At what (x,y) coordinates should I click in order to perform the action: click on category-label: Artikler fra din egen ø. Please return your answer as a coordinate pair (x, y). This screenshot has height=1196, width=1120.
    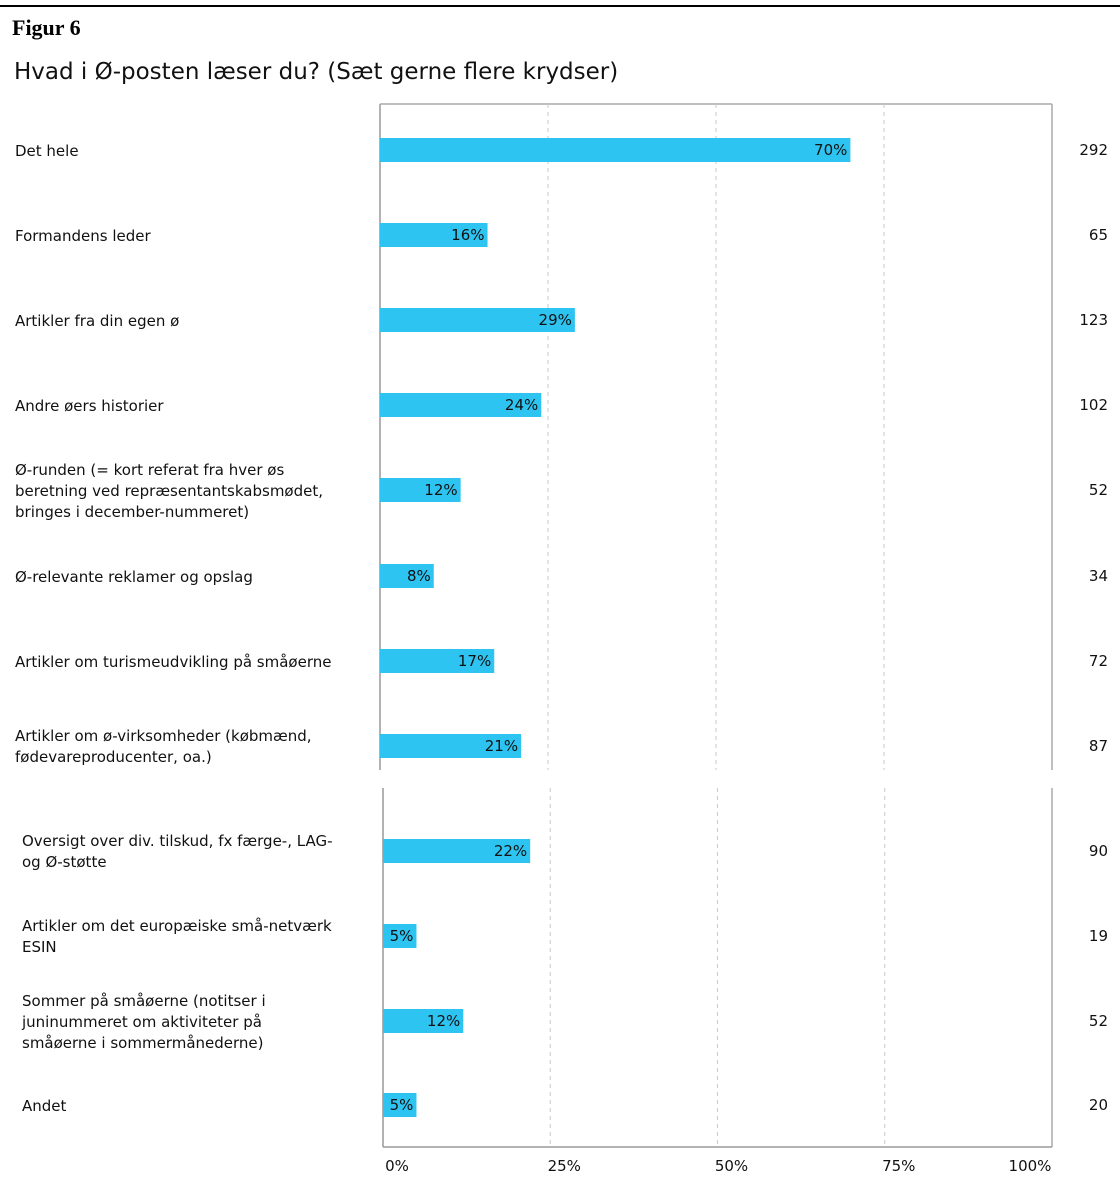
    Looking at the image, I should click on (97, 320).